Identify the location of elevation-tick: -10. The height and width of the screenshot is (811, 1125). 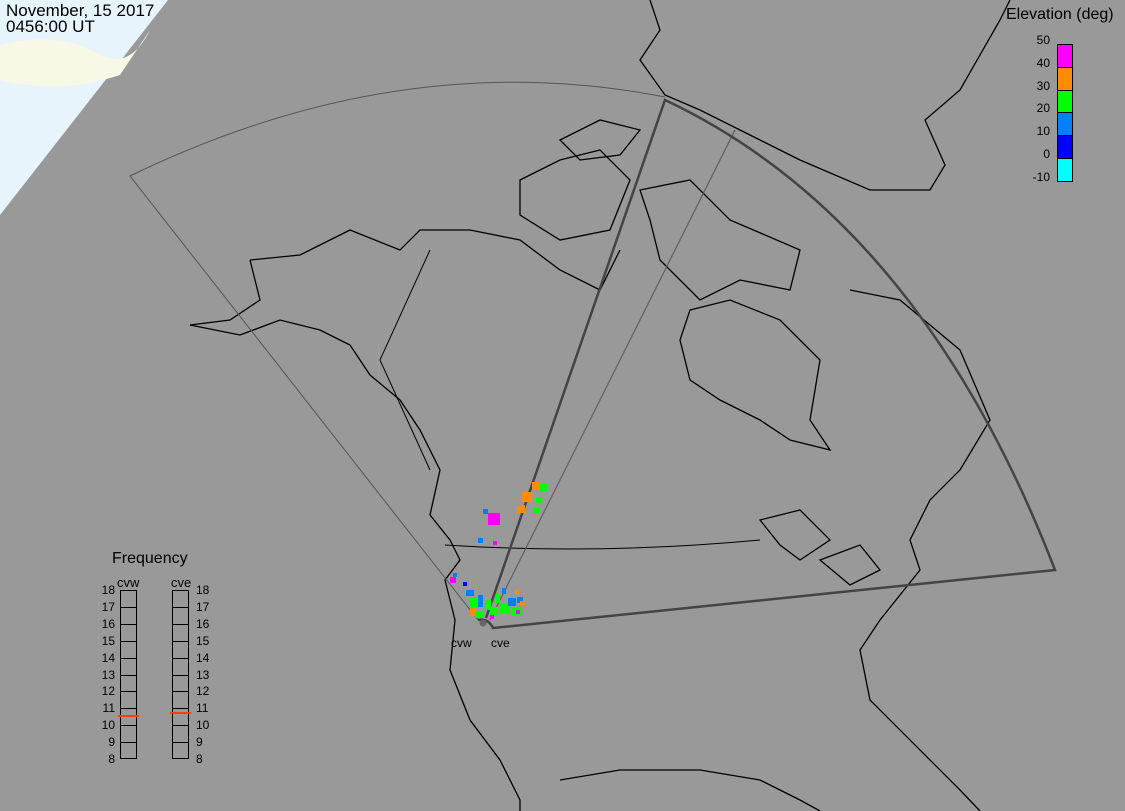
(1041, 176).